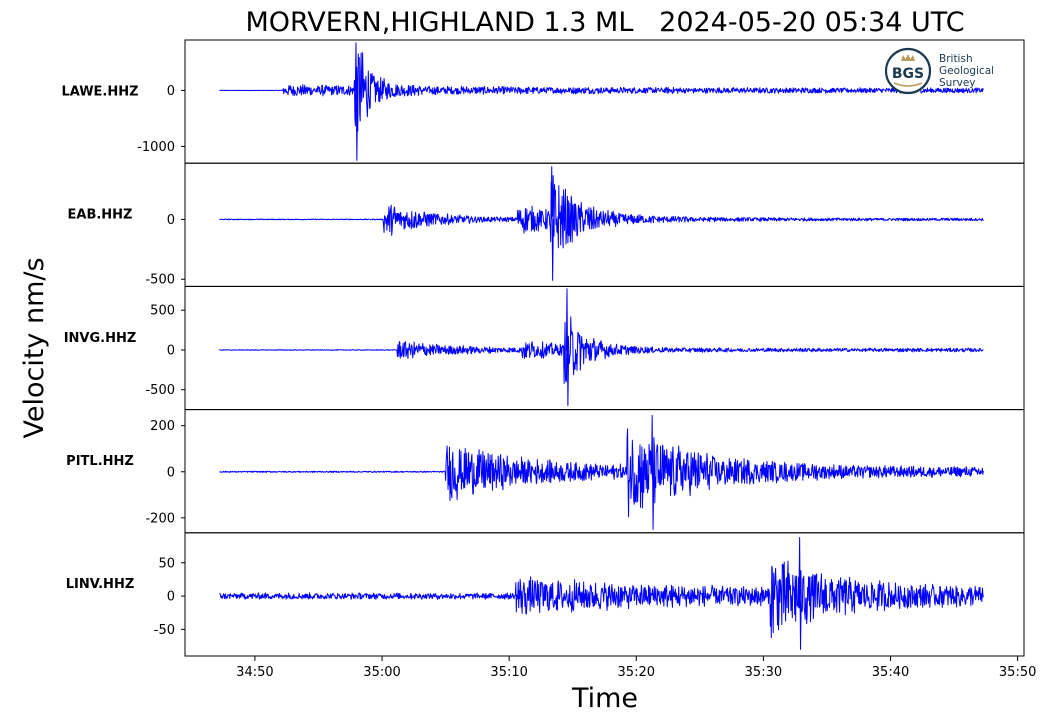 This screenshot has height=723, width=1051. I want to click on bgs-logo: BGS British Geological Survey, so click(939, 71).